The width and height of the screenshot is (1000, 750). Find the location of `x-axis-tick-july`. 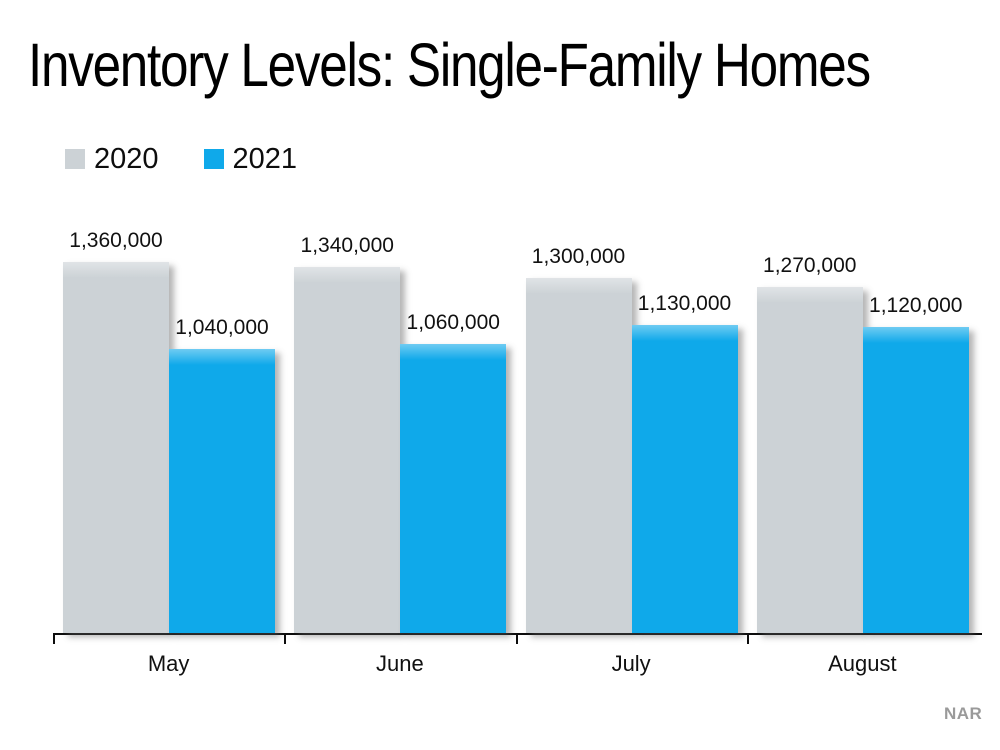

x-axis-tick-july is located at coordinates (516, 639).